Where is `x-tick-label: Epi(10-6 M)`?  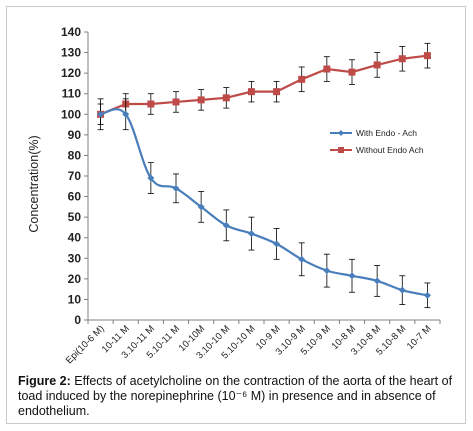
x-tick-label: Epi(10-6 M) is located at coordinates (85, 344).